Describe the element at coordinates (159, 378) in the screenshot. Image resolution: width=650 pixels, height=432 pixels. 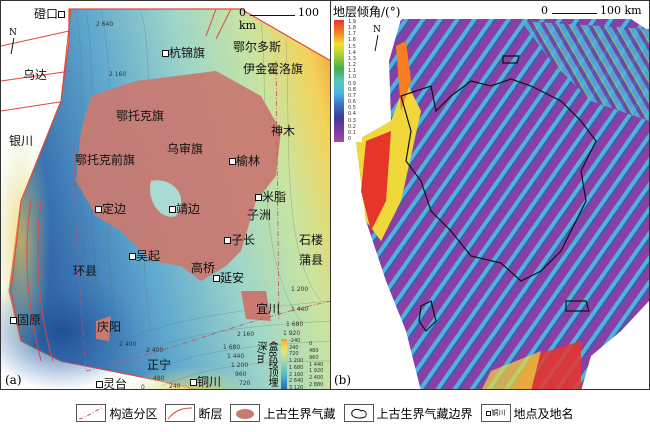
I see `contour-label: 480` at that location.